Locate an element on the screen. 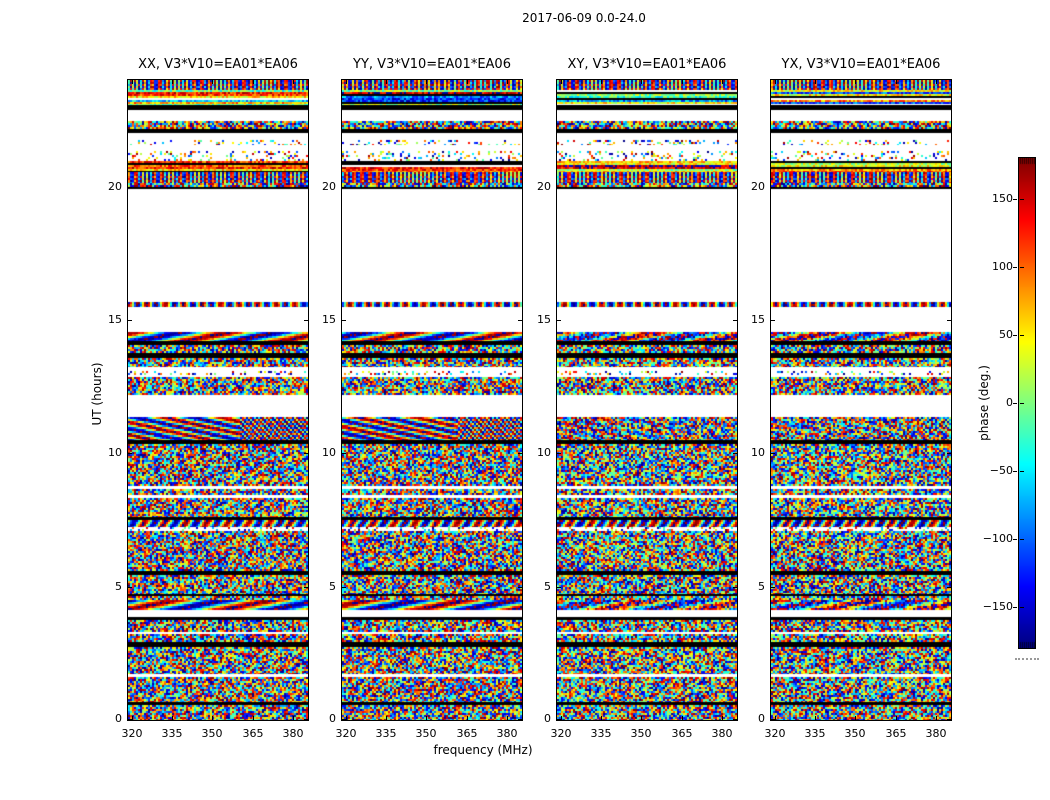  panel-title-yy: YY, V3*V10=EA01*EA06 is located at coordinates (432, 64).